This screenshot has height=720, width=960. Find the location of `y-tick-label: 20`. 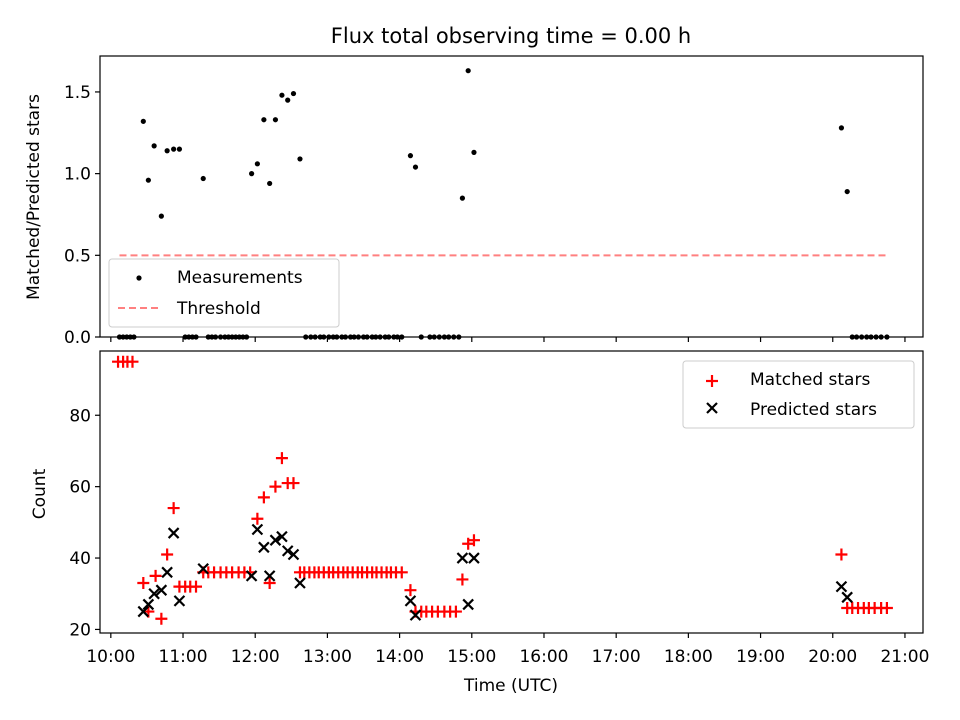

y-tick-label: 20 is located at coordinates (80, 630).